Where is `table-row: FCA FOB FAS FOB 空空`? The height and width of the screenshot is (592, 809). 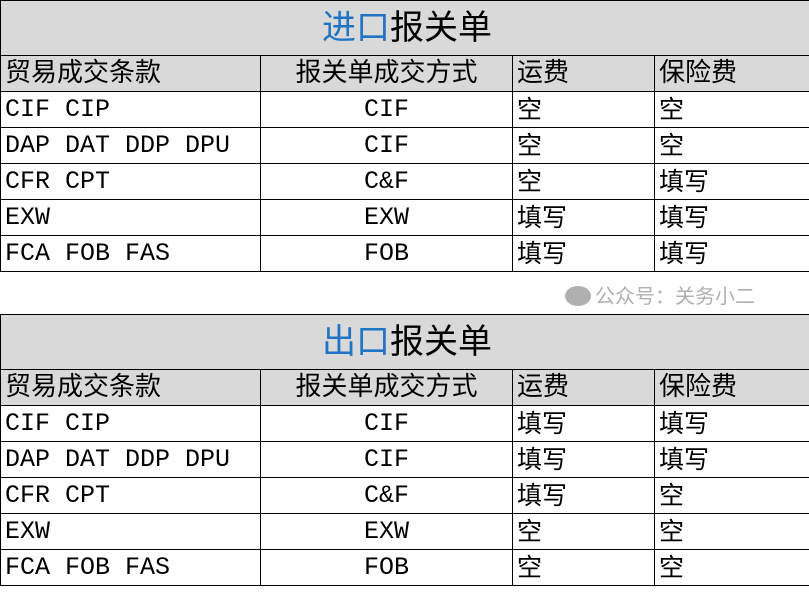
table-row: FCA FOB FAS FOB 空空 is located at coordinates (404, 567).